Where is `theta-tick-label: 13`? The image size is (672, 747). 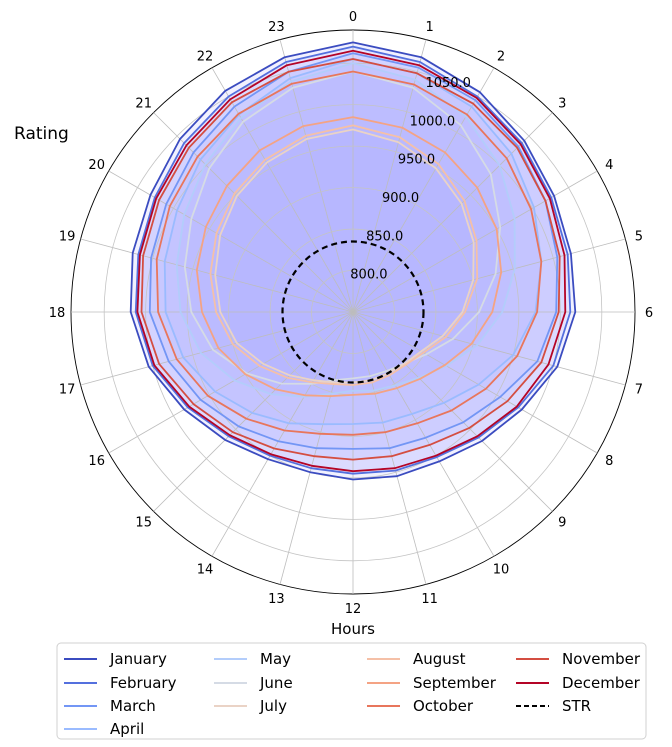 theta-tick-label: 13 is located at coordinates (276, 599).